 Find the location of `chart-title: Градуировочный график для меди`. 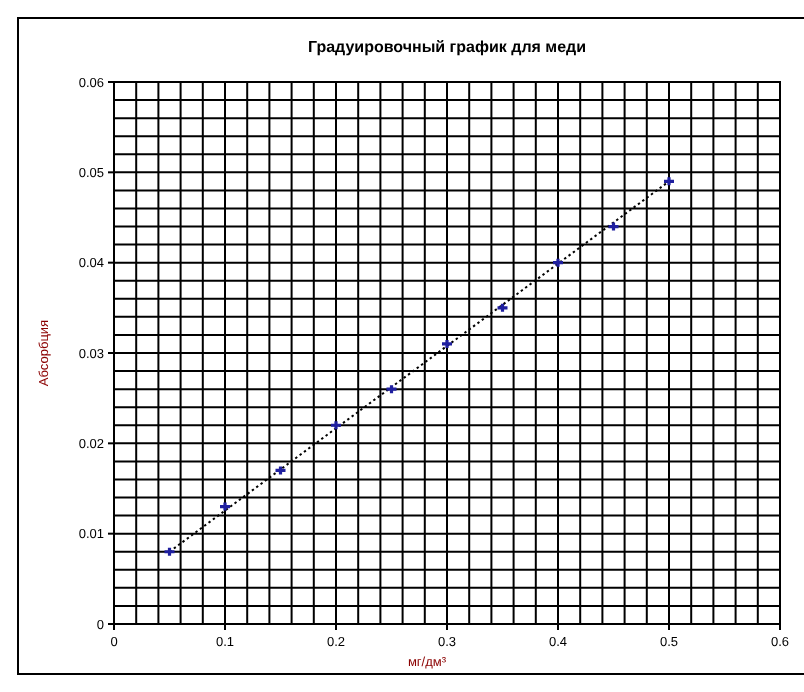

chart-title: Градуировочный график для меди is located at coordinates (447, 47).